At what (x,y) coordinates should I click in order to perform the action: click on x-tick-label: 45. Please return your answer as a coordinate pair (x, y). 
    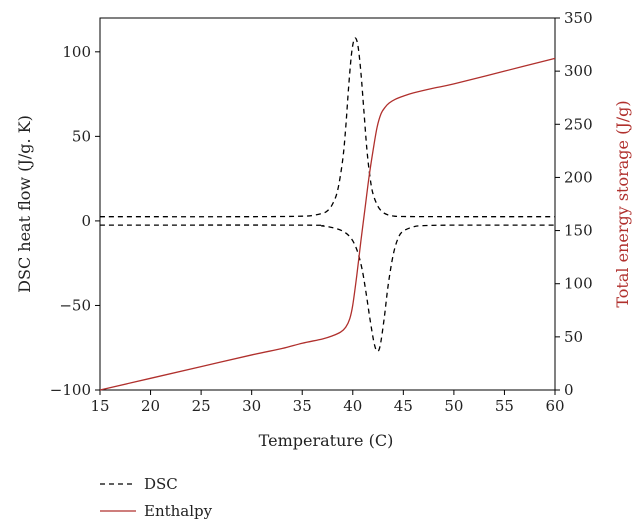
    Looking at the image, I should click on (403, 406).